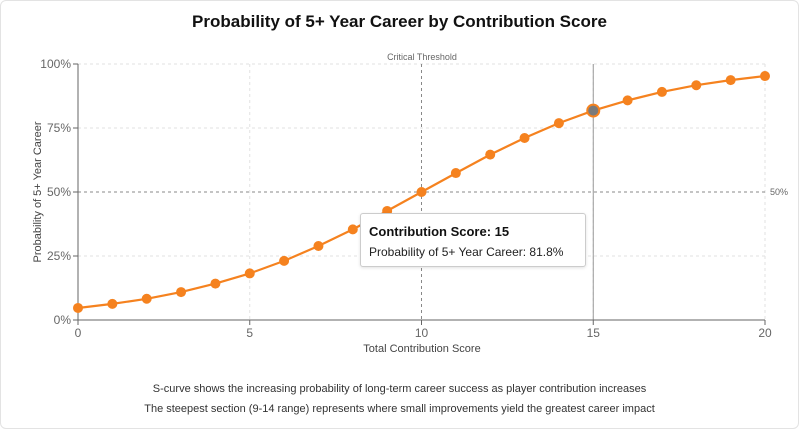 This screenshot has height=429, width=799. What do you see at coordinates (421, 349) in the screenshot?
I see `x-axis-title: Total Contribution Score` at bounding box center [421, 349].